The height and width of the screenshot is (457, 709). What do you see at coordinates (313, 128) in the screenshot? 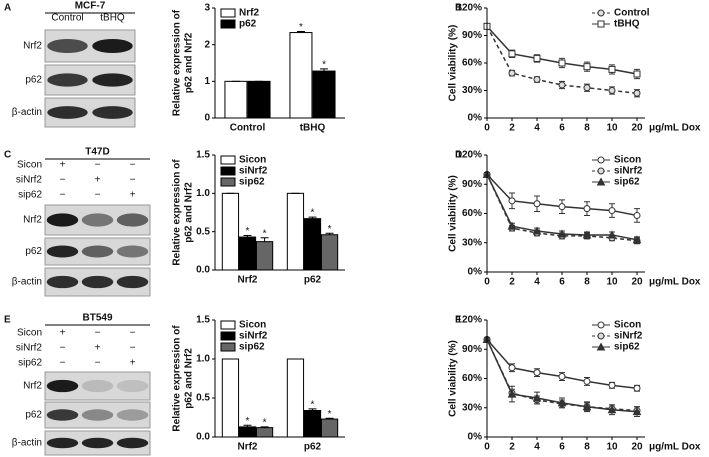
I see `x-tick-label: tBHQ` at bounding box center [313, 128].